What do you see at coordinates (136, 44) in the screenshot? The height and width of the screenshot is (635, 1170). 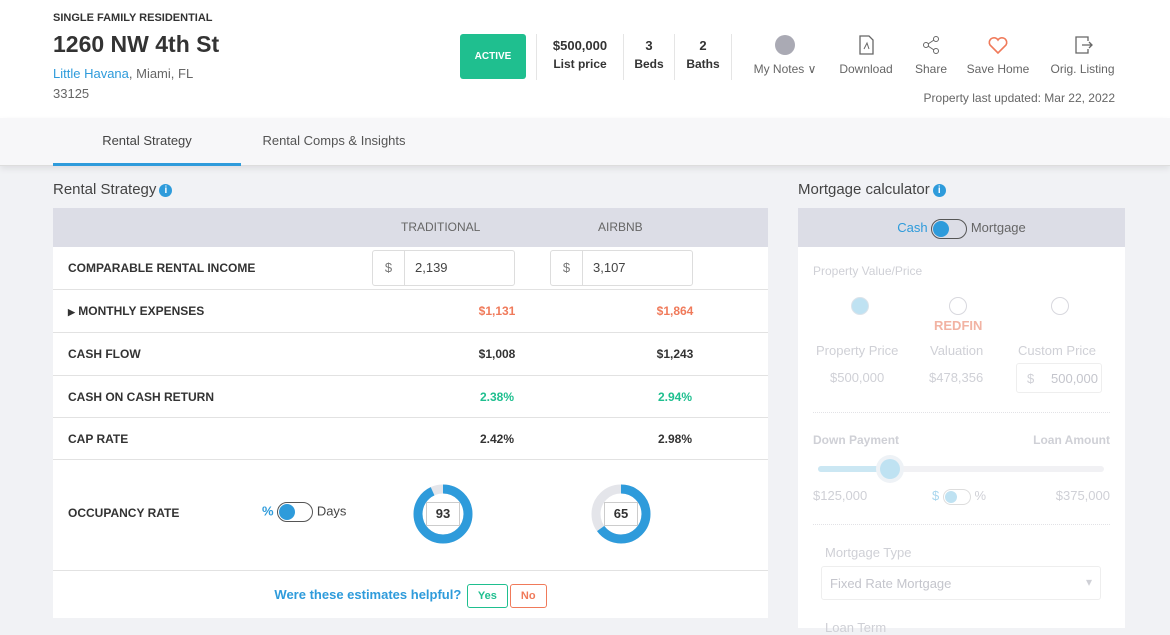 I see `property-address: 1260 NW 4th St` at bounding box center [136, 44].